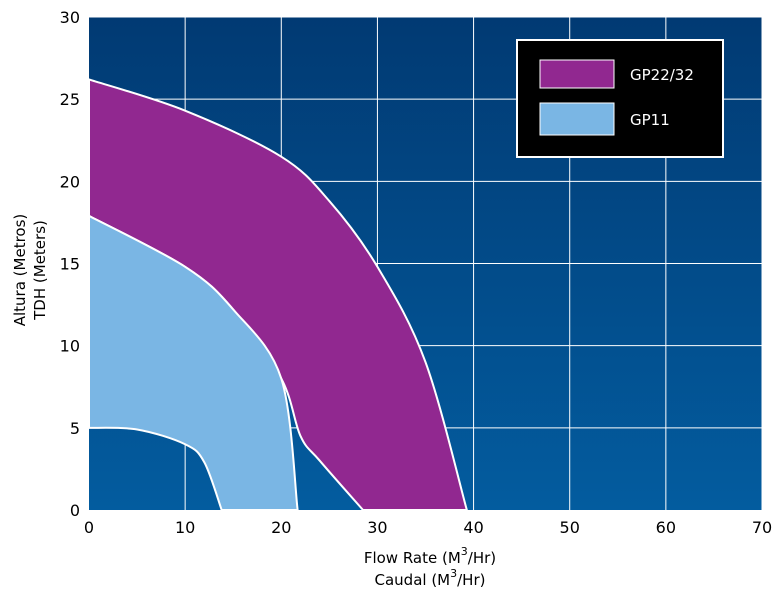  I want to click on legend: GP22/32 GP11, so click(620, 98).